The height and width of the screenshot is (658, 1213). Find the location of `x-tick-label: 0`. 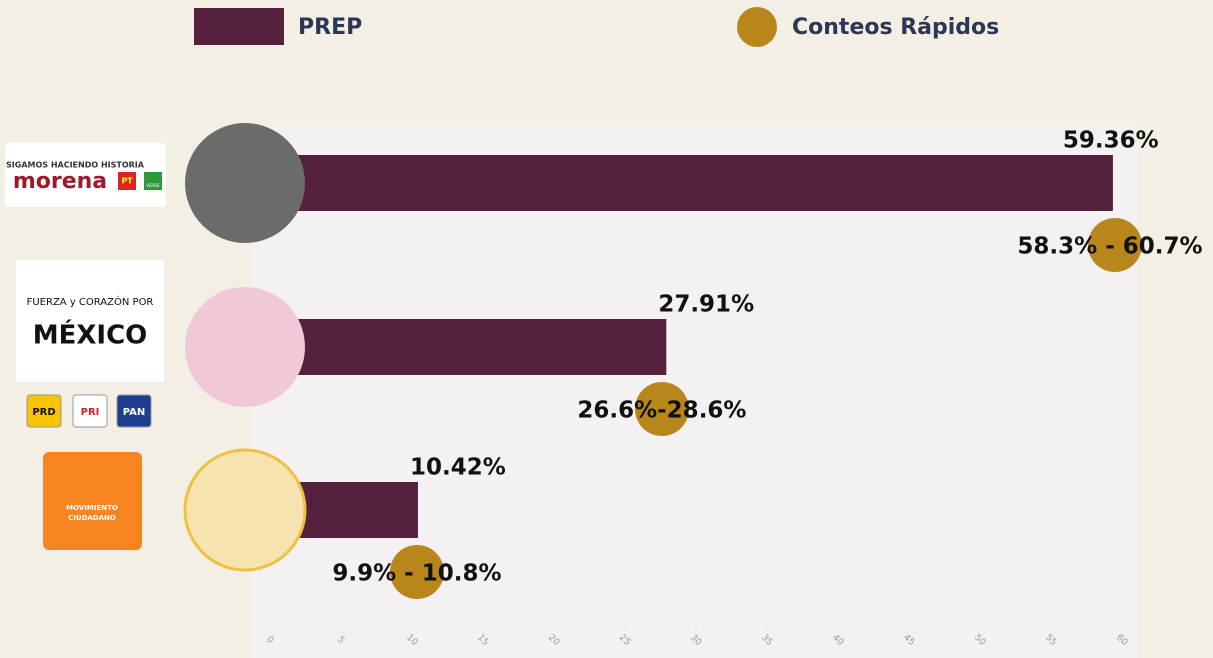

x-tick-label: 0 is located at coordinates (269, 640).